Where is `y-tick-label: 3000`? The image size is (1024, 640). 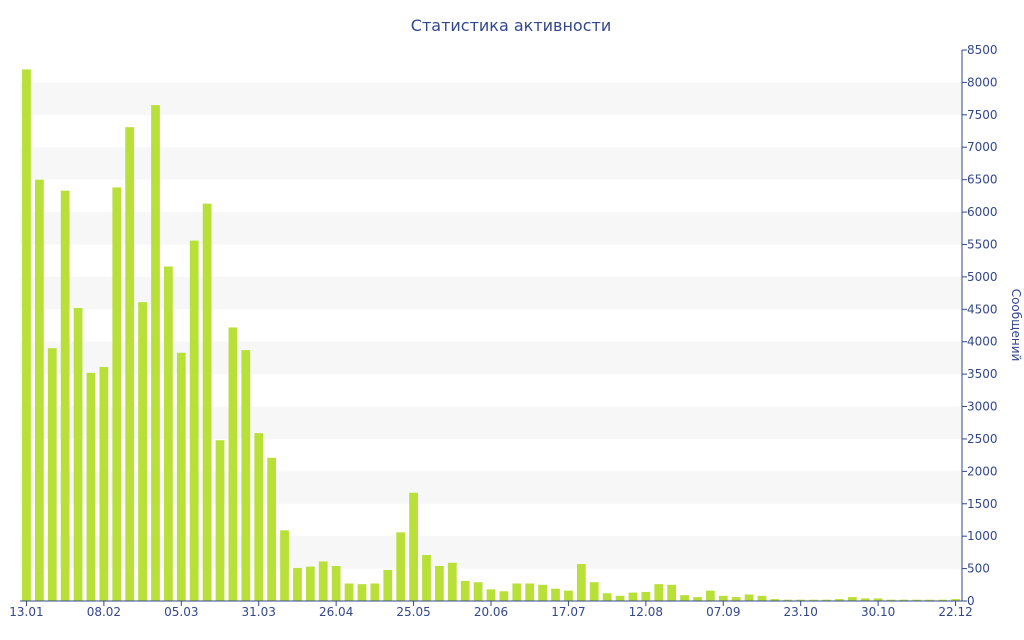
y-tick-label: 3000 is located at coordinates (982, 407).